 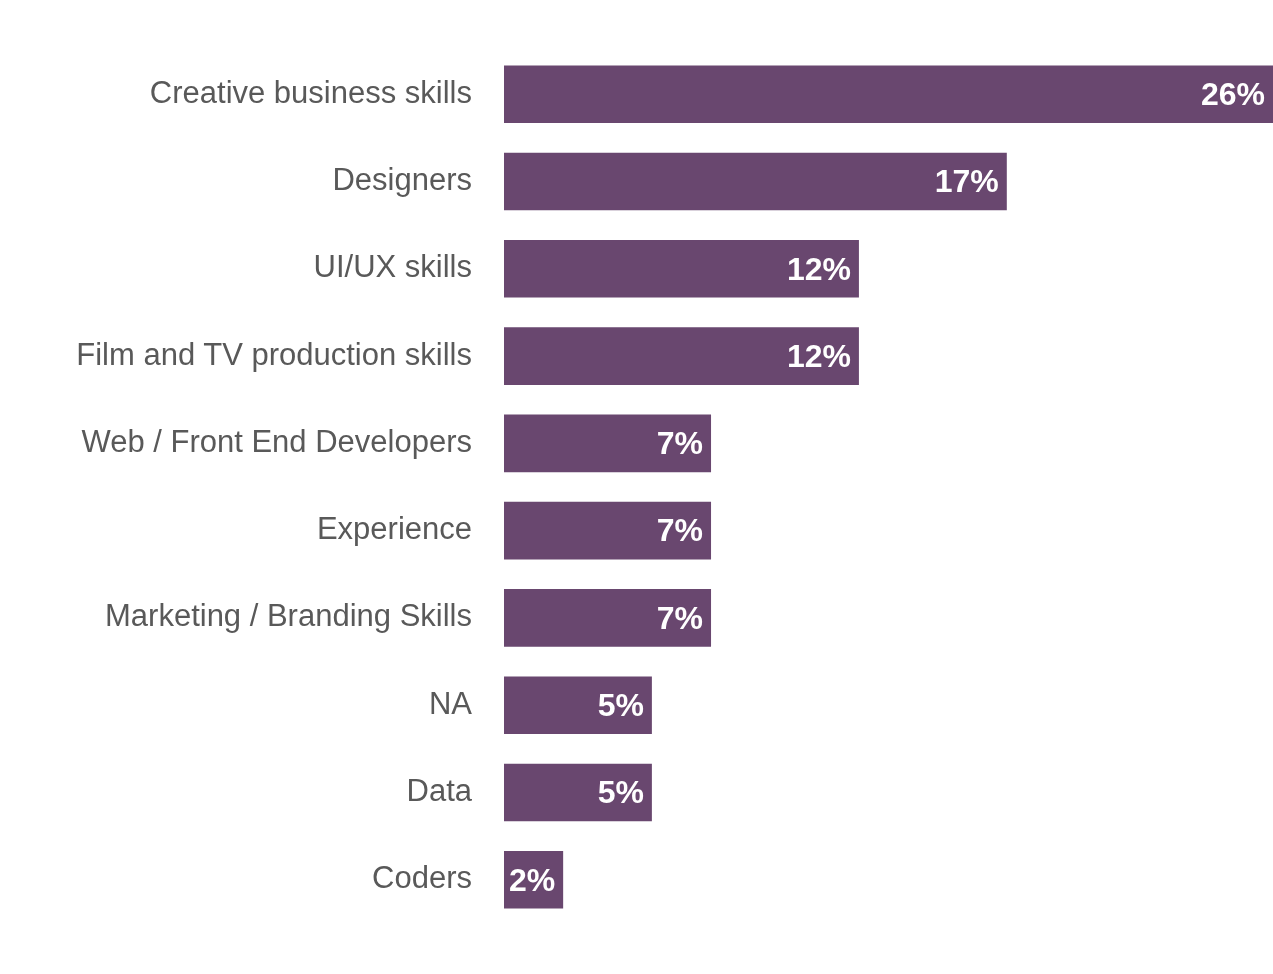 I want to click on y-tick-label: Data, so click(x=439, y=791).